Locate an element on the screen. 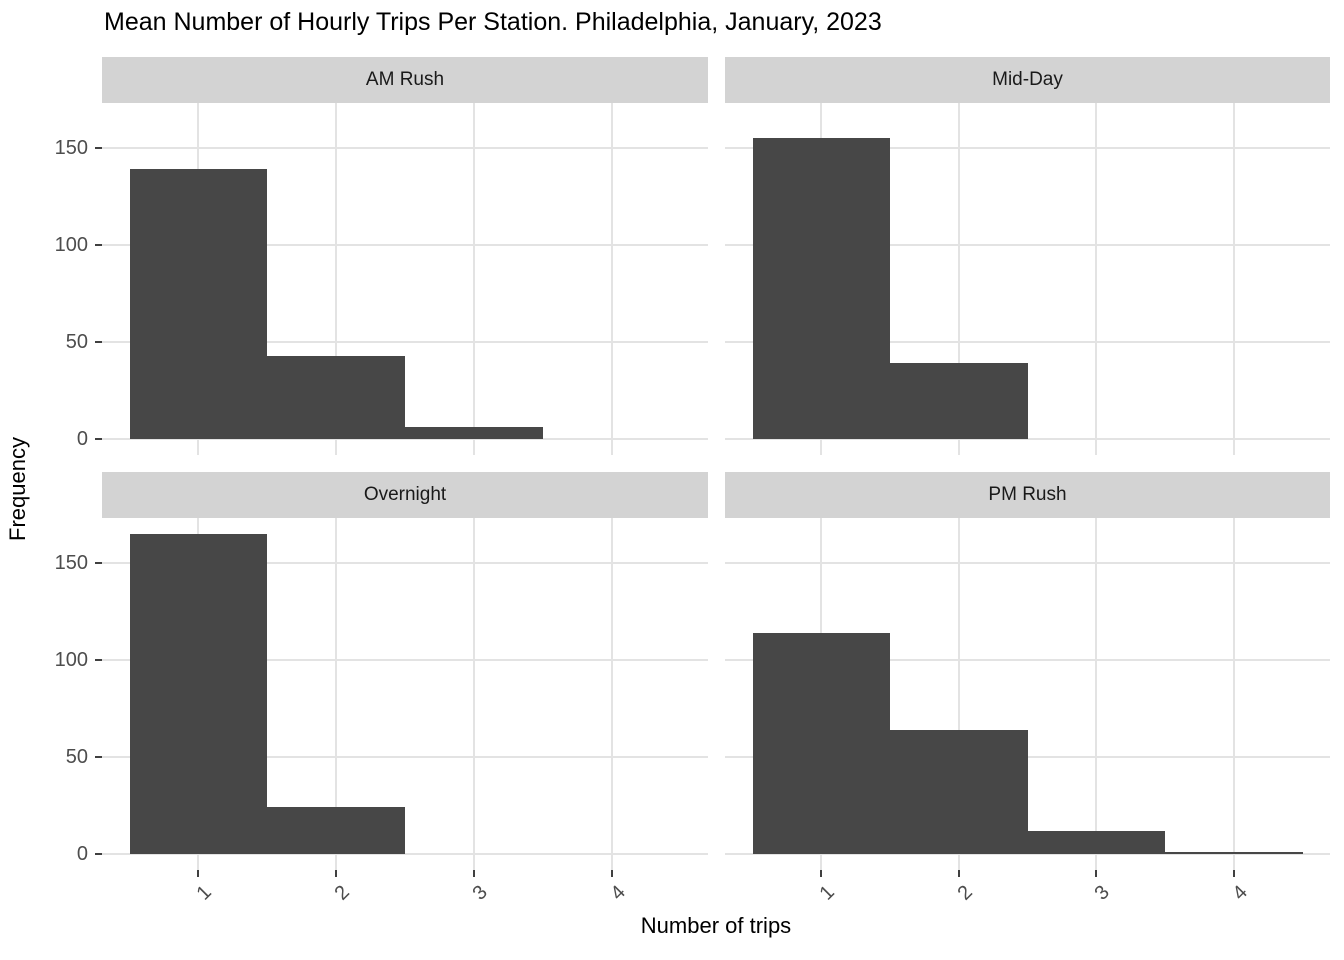 The height and width of the screenshot is (960, 1344). facet-strip-label: AM Rush is located at coordinates (405, 79).